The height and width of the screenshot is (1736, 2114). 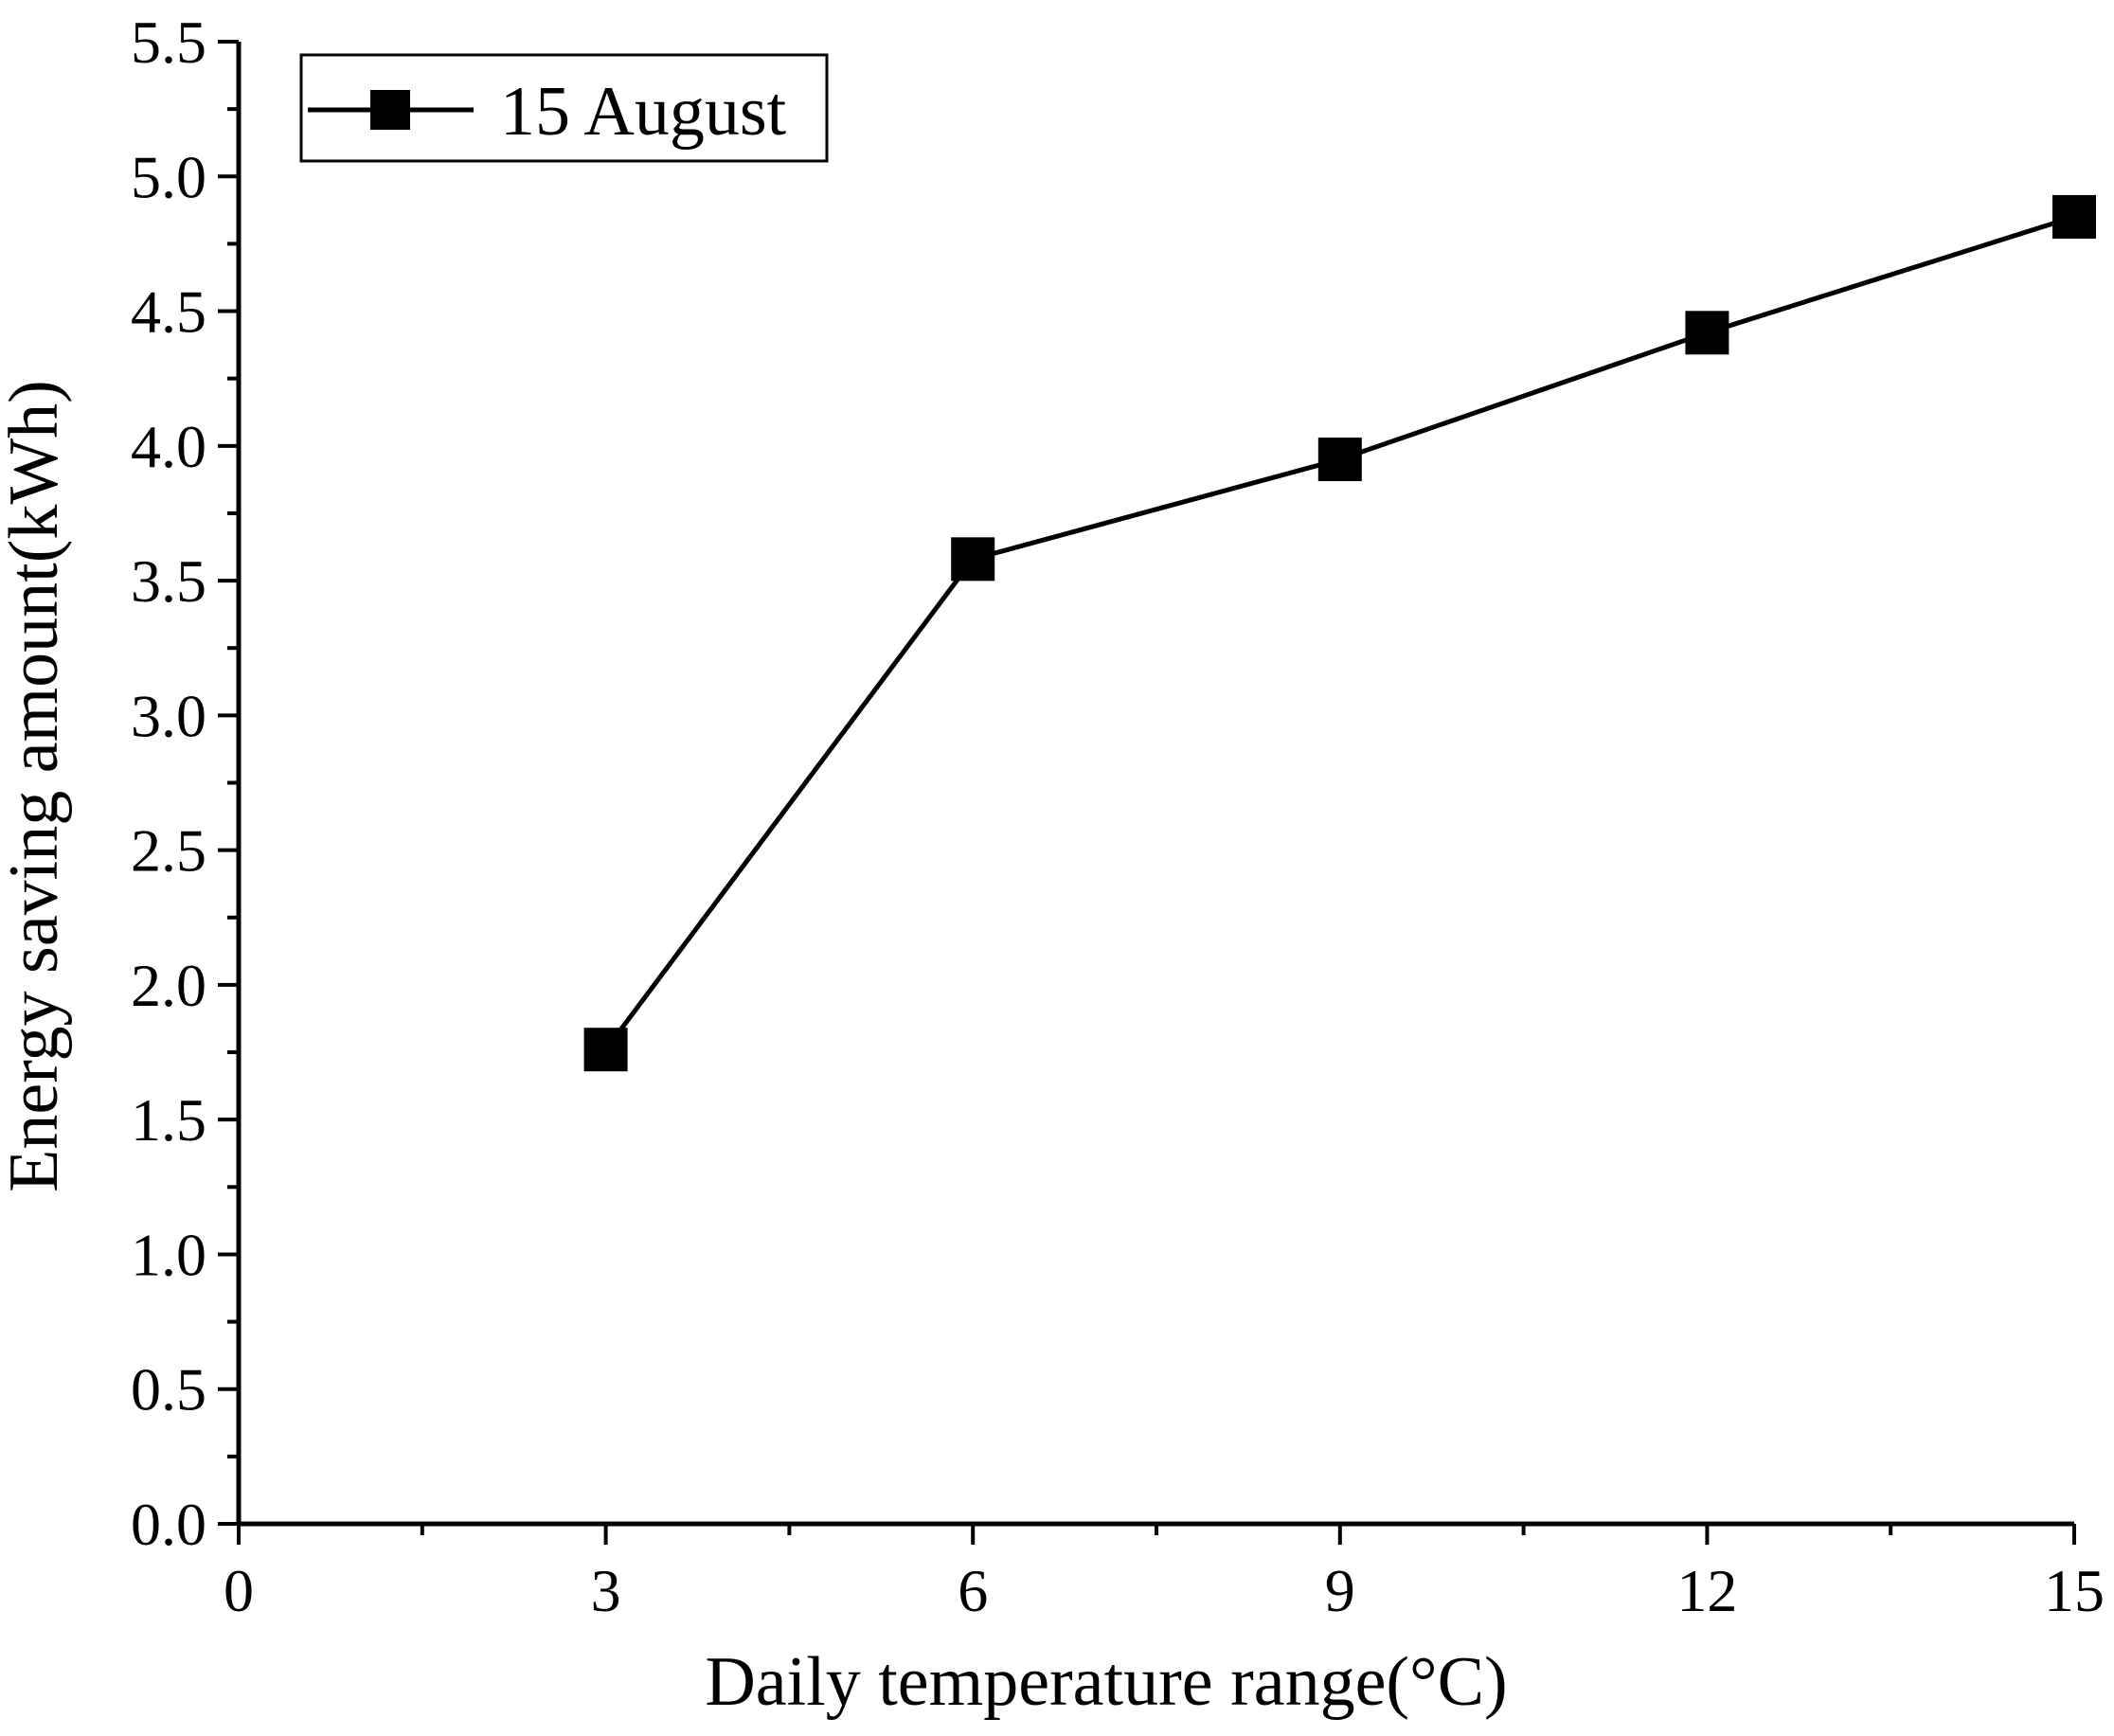 What do you see at coordinates (606, 1590) in the screenshot?
I see `x-tick-label: 3` at bounding box center [606, 1590].